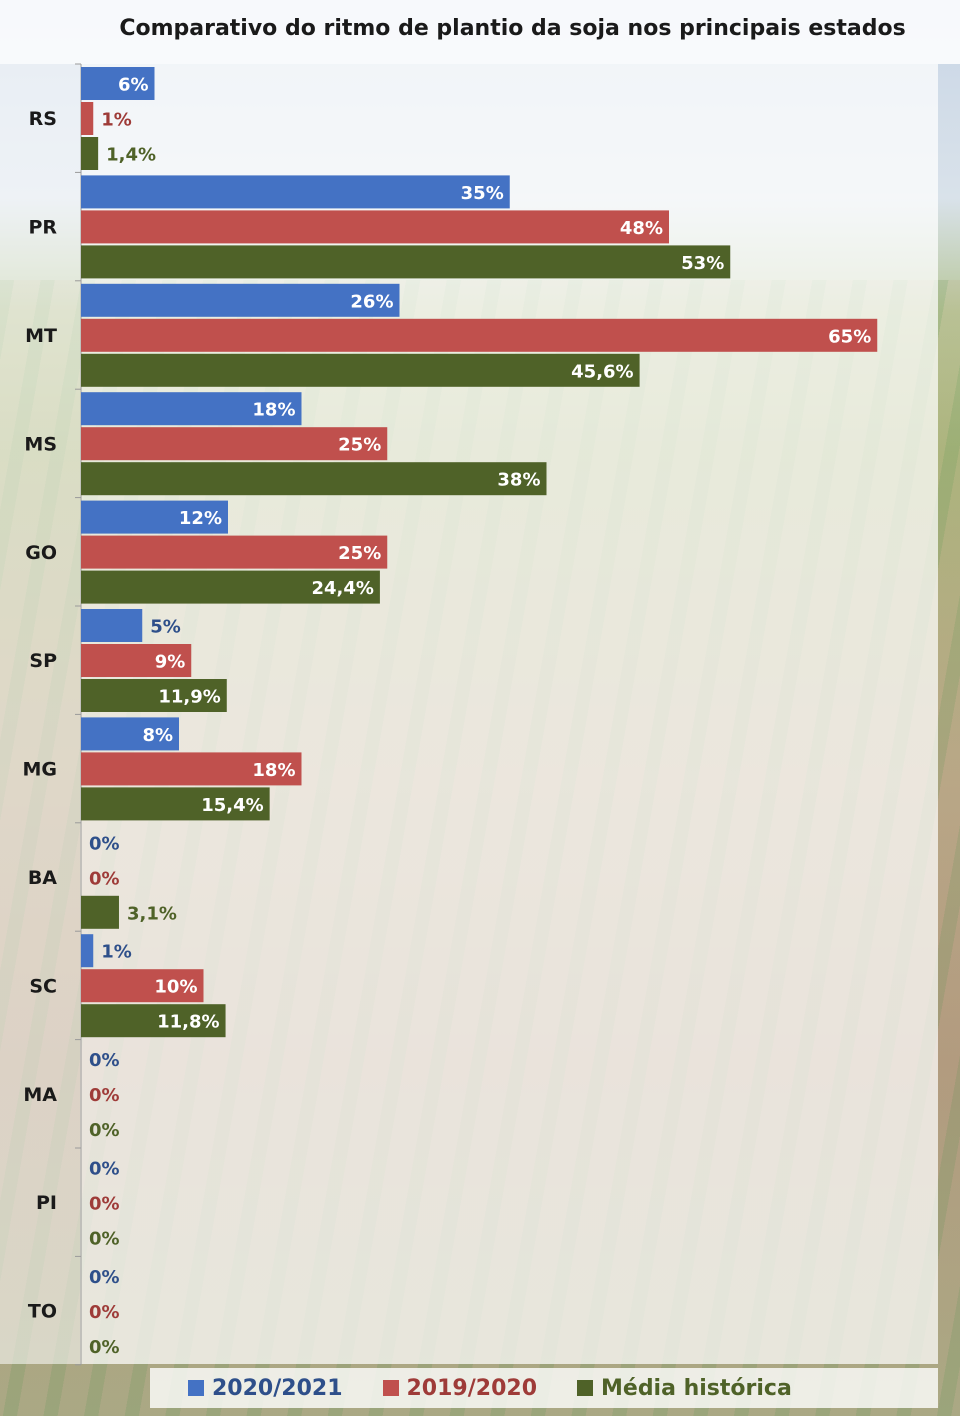  Describe the element at coordinates (40, 444) in the screenshot. I see `category-label-ms: MS` at that location.